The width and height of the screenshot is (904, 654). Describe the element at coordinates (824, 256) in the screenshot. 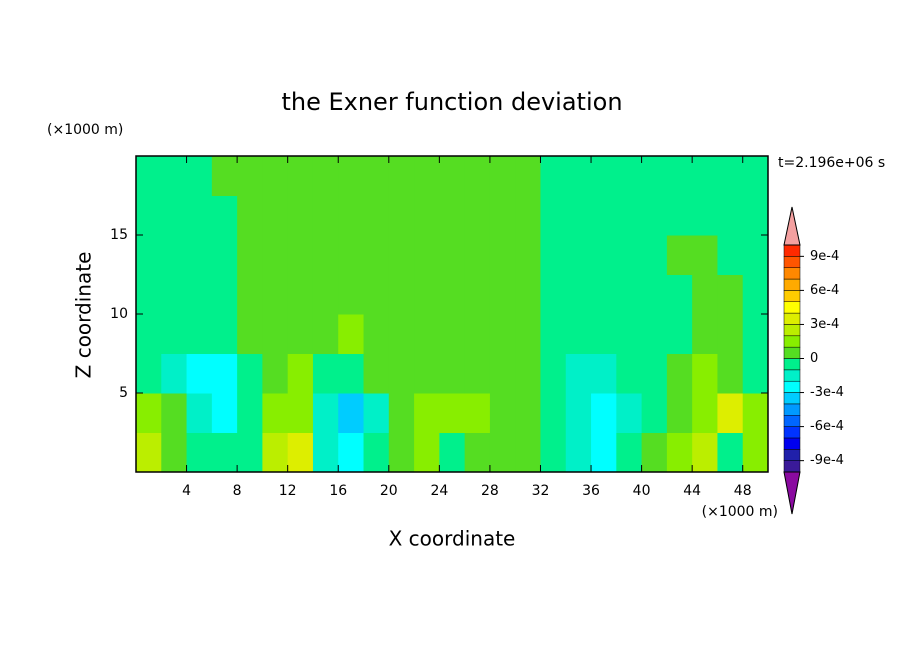

I see `colorbar-tick-label: 9e-4` at that location.